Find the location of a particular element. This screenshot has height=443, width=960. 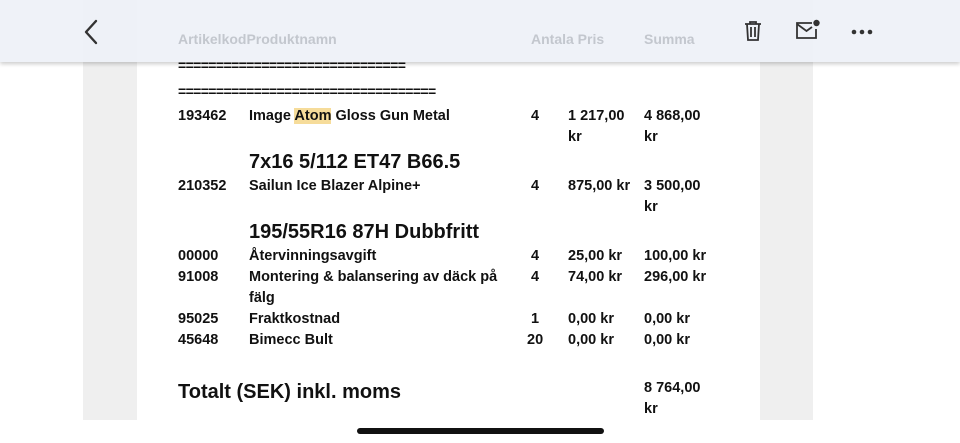

item-price: 875,00 kr is located at coordinates (599, 186).